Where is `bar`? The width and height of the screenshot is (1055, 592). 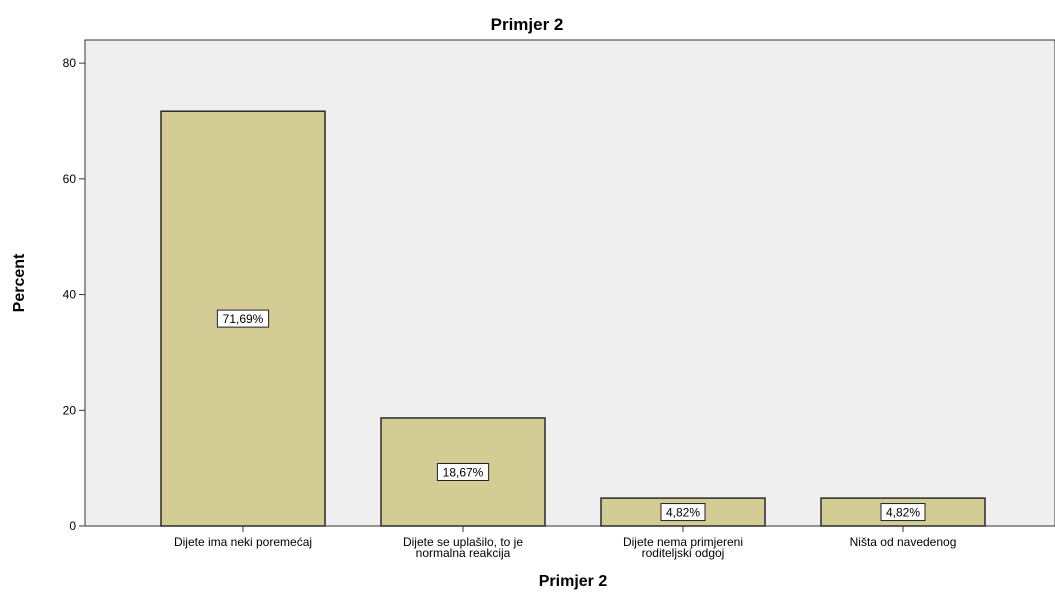
bar is located at coordinates (243, 318).